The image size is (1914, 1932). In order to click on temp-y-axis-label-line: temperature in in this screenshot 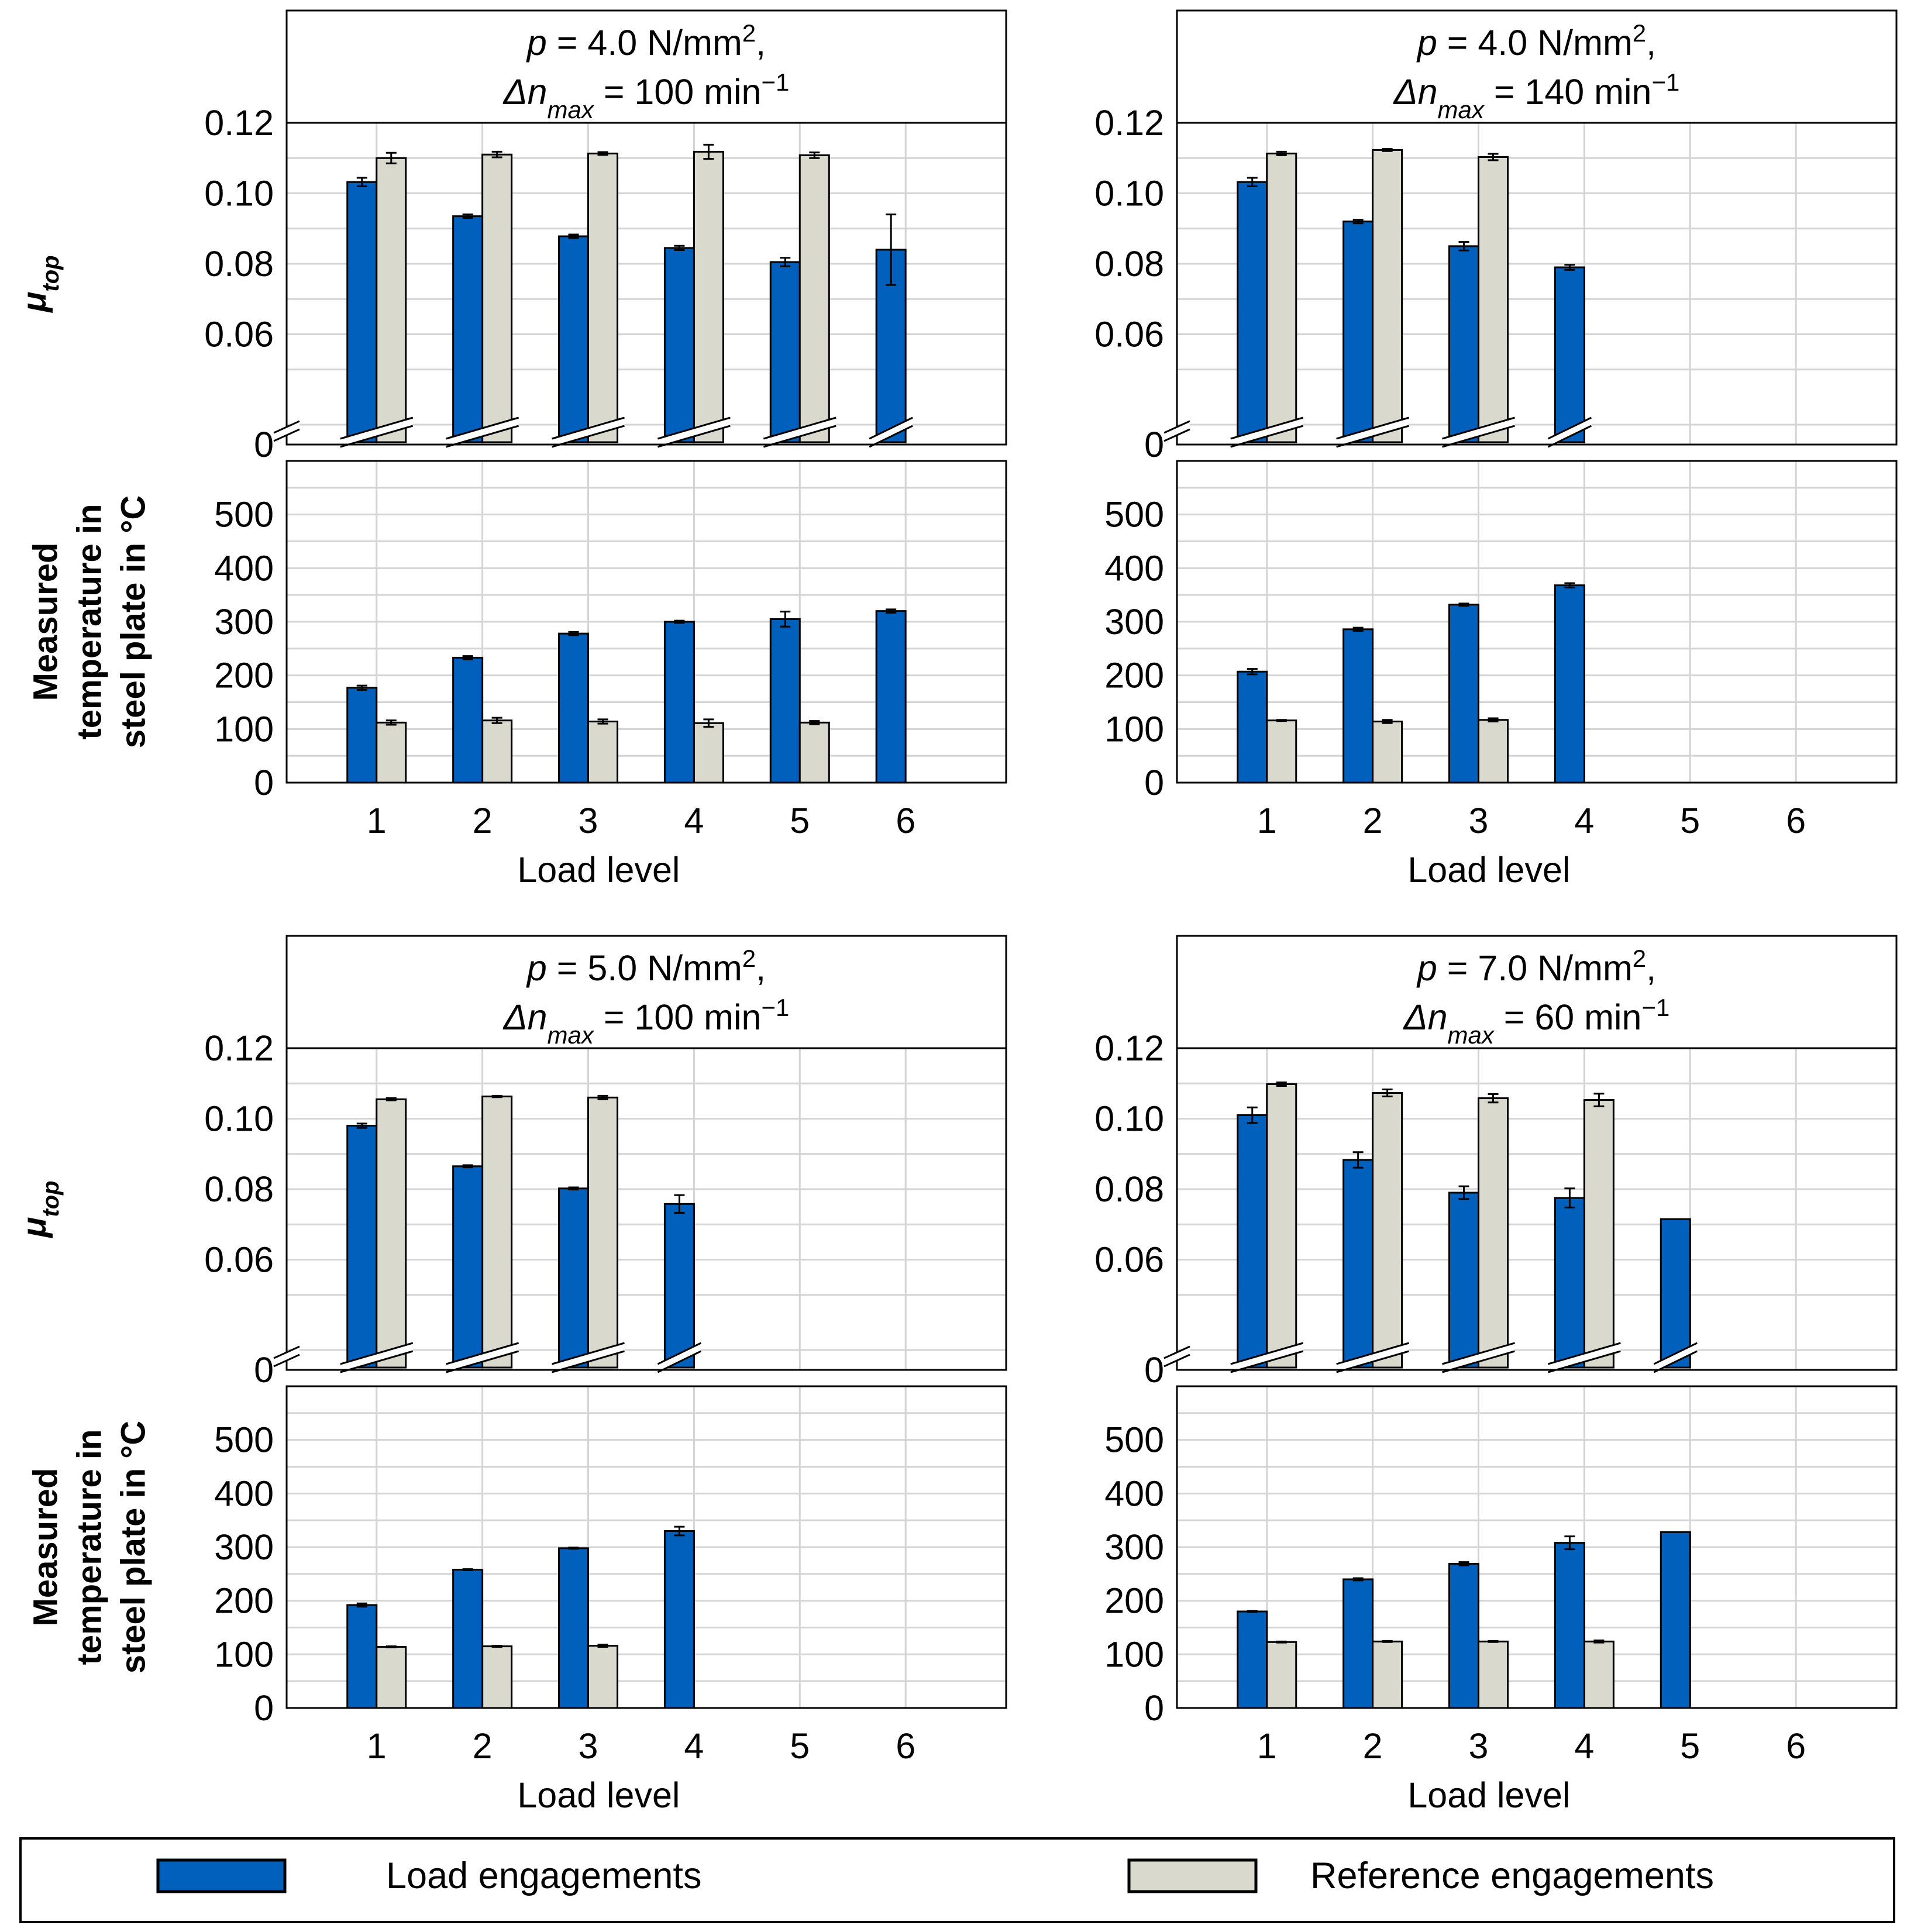, I will do `click(89, 1547)`.